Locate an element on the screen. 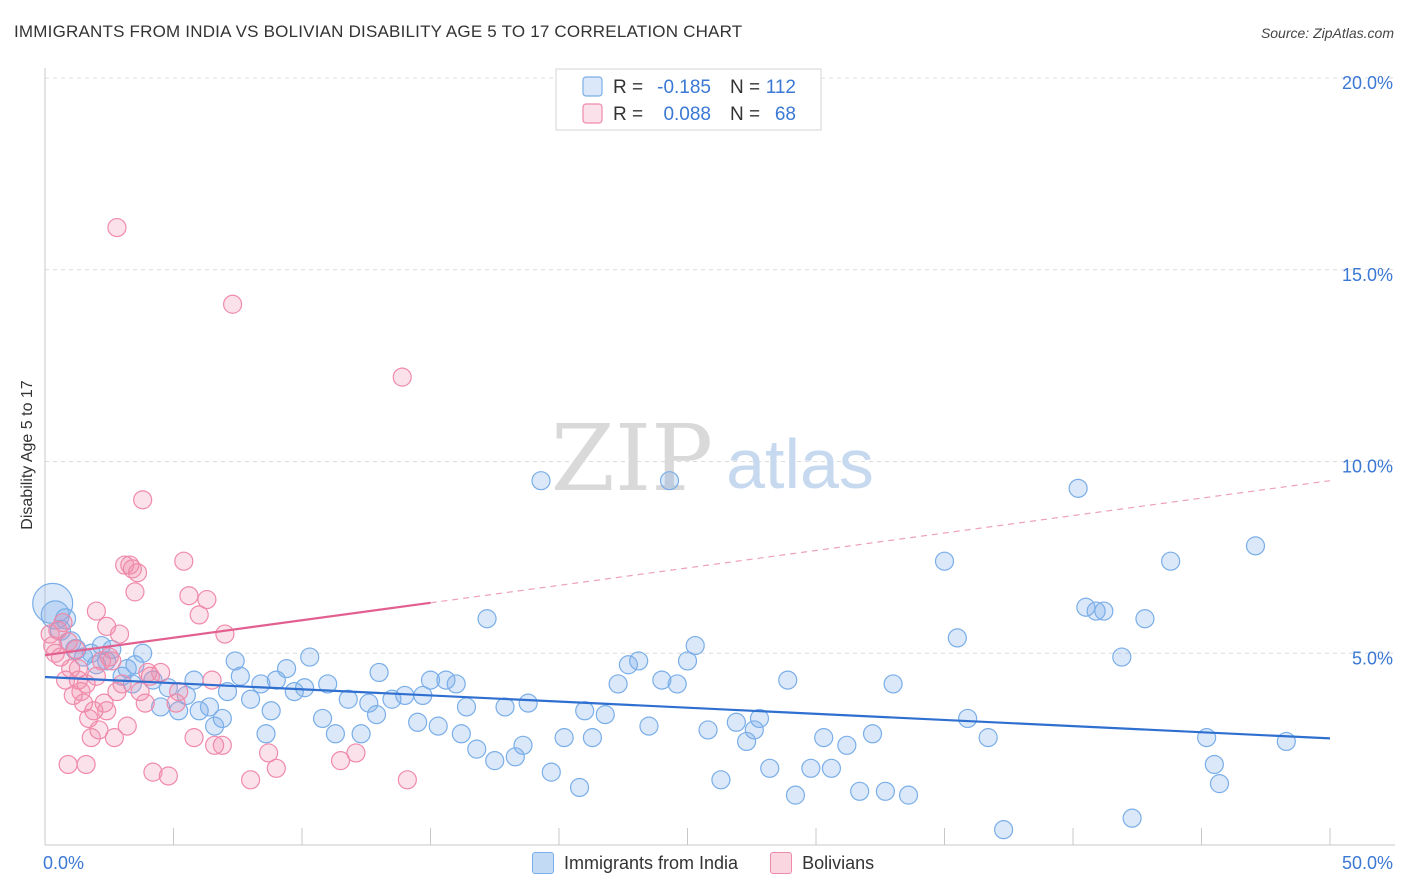  watermark: ZIP atlas is located at coordinates (712, 458).